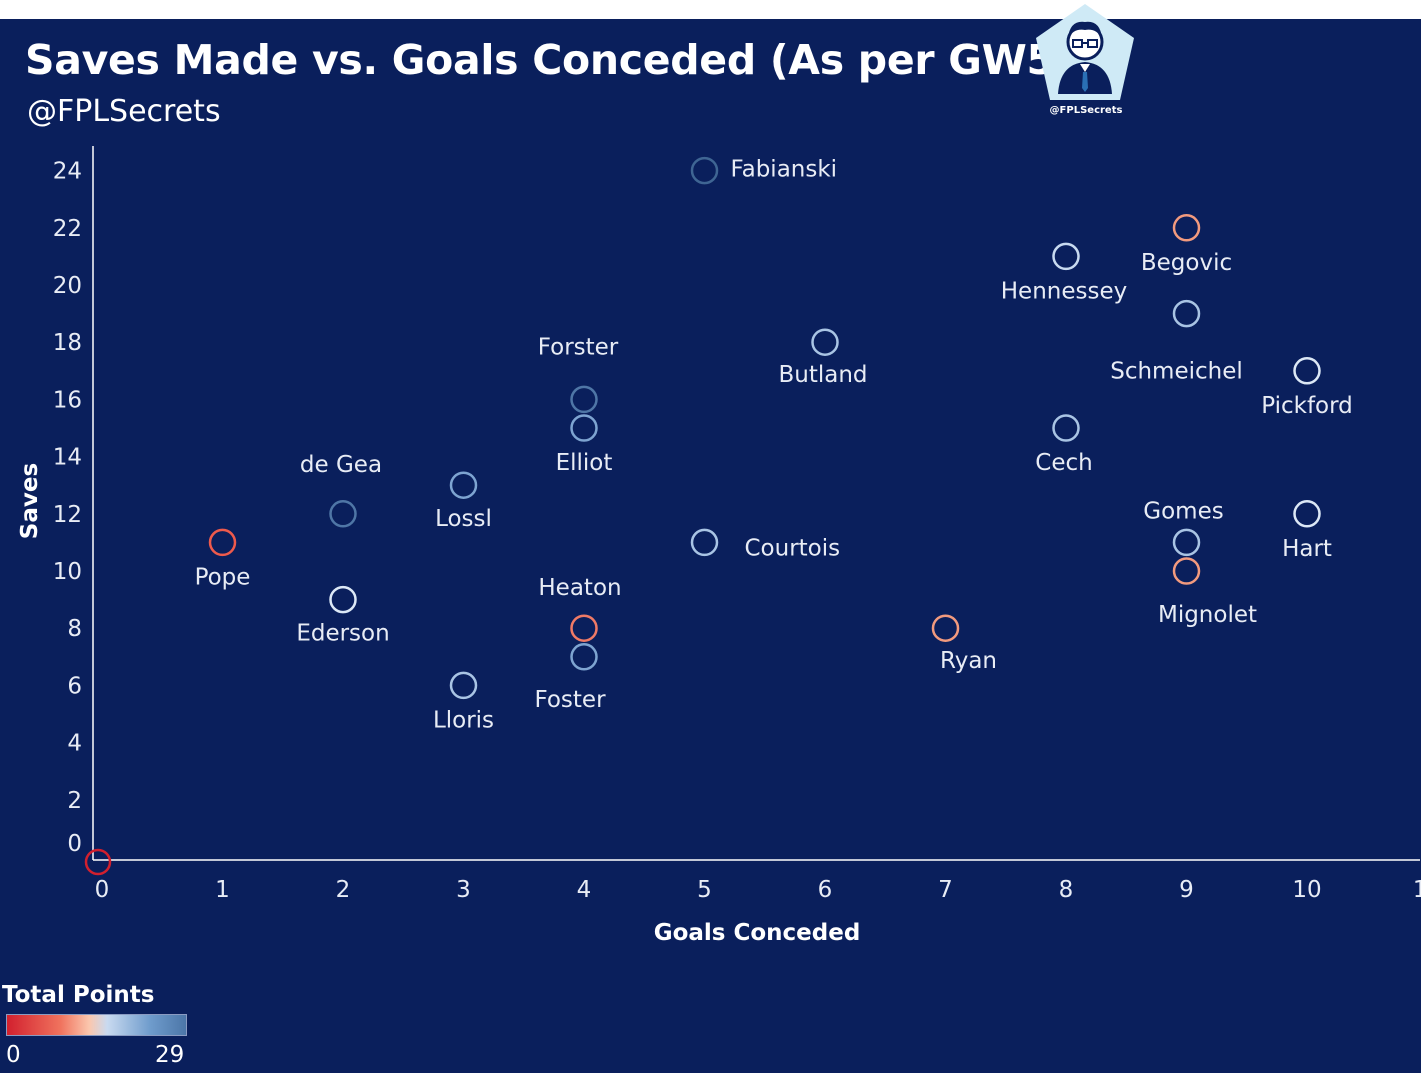 This screenshot has height=1073, width=1421. What do you see at coordinates (1307, 531) in the screenshot?
I see `data-point: Hart` at bounding box center [1307, 531].